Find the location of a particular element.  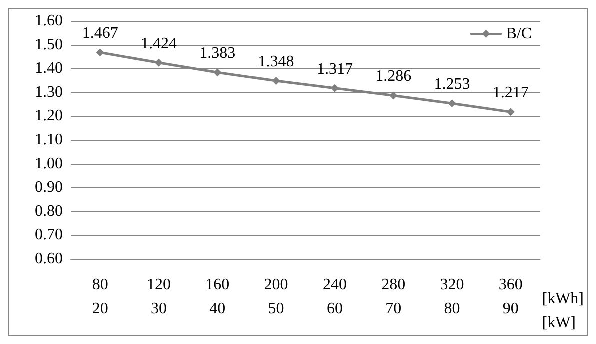

data-label: 1.253 is located at coordinates (452, 85).